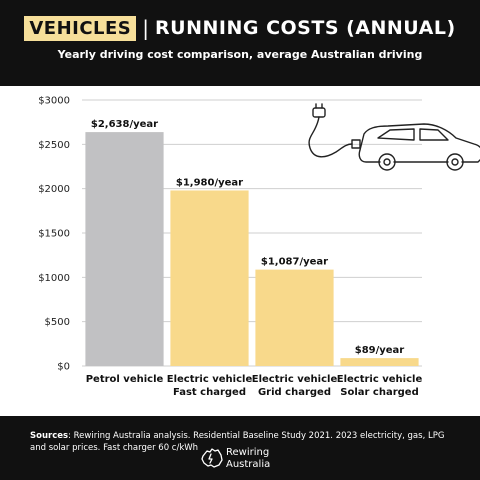 The image size is (480, 480). Describe the element at coordinates (212, 458) in the screenshot. I see `australia-map-logo-icon` at that location.